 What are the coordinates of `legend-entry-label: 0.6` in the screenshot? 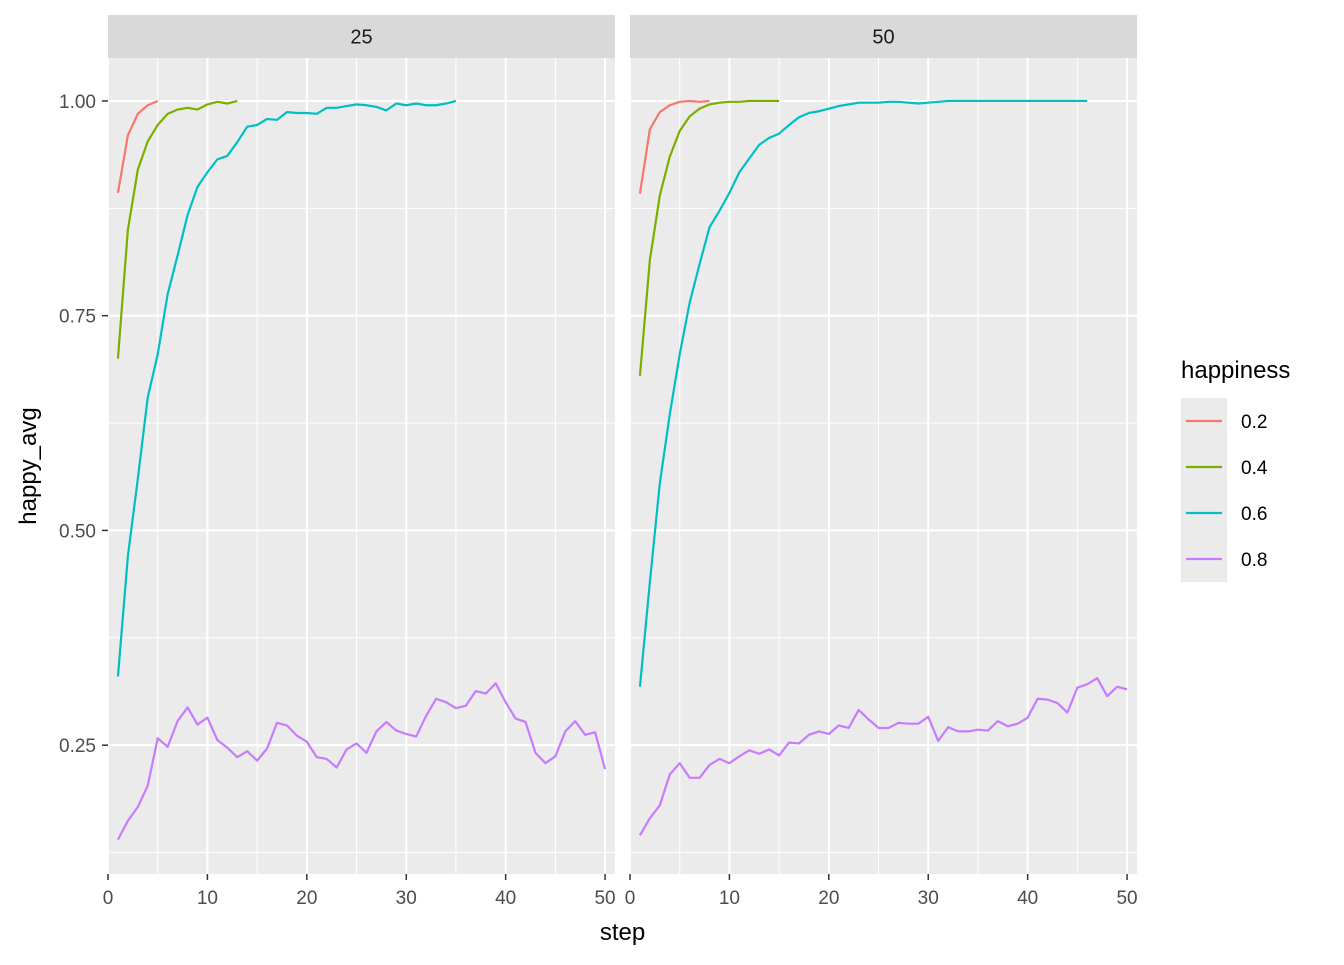 It's located at (1254, 514).